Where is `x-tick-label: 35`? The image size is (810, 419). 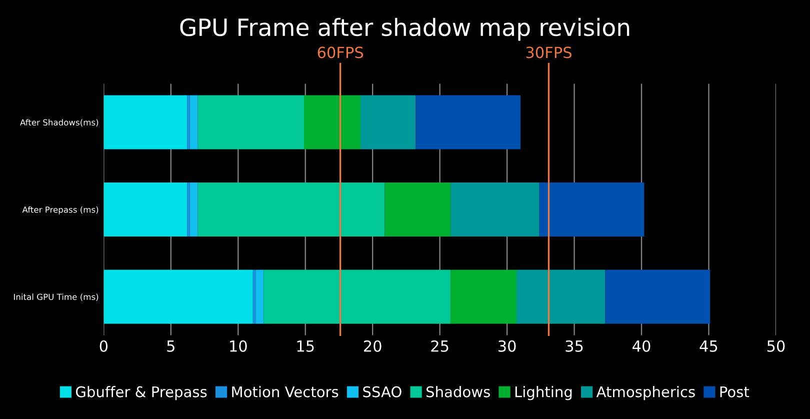 x-tick-label: 35 is located at coordinates (574, 346).